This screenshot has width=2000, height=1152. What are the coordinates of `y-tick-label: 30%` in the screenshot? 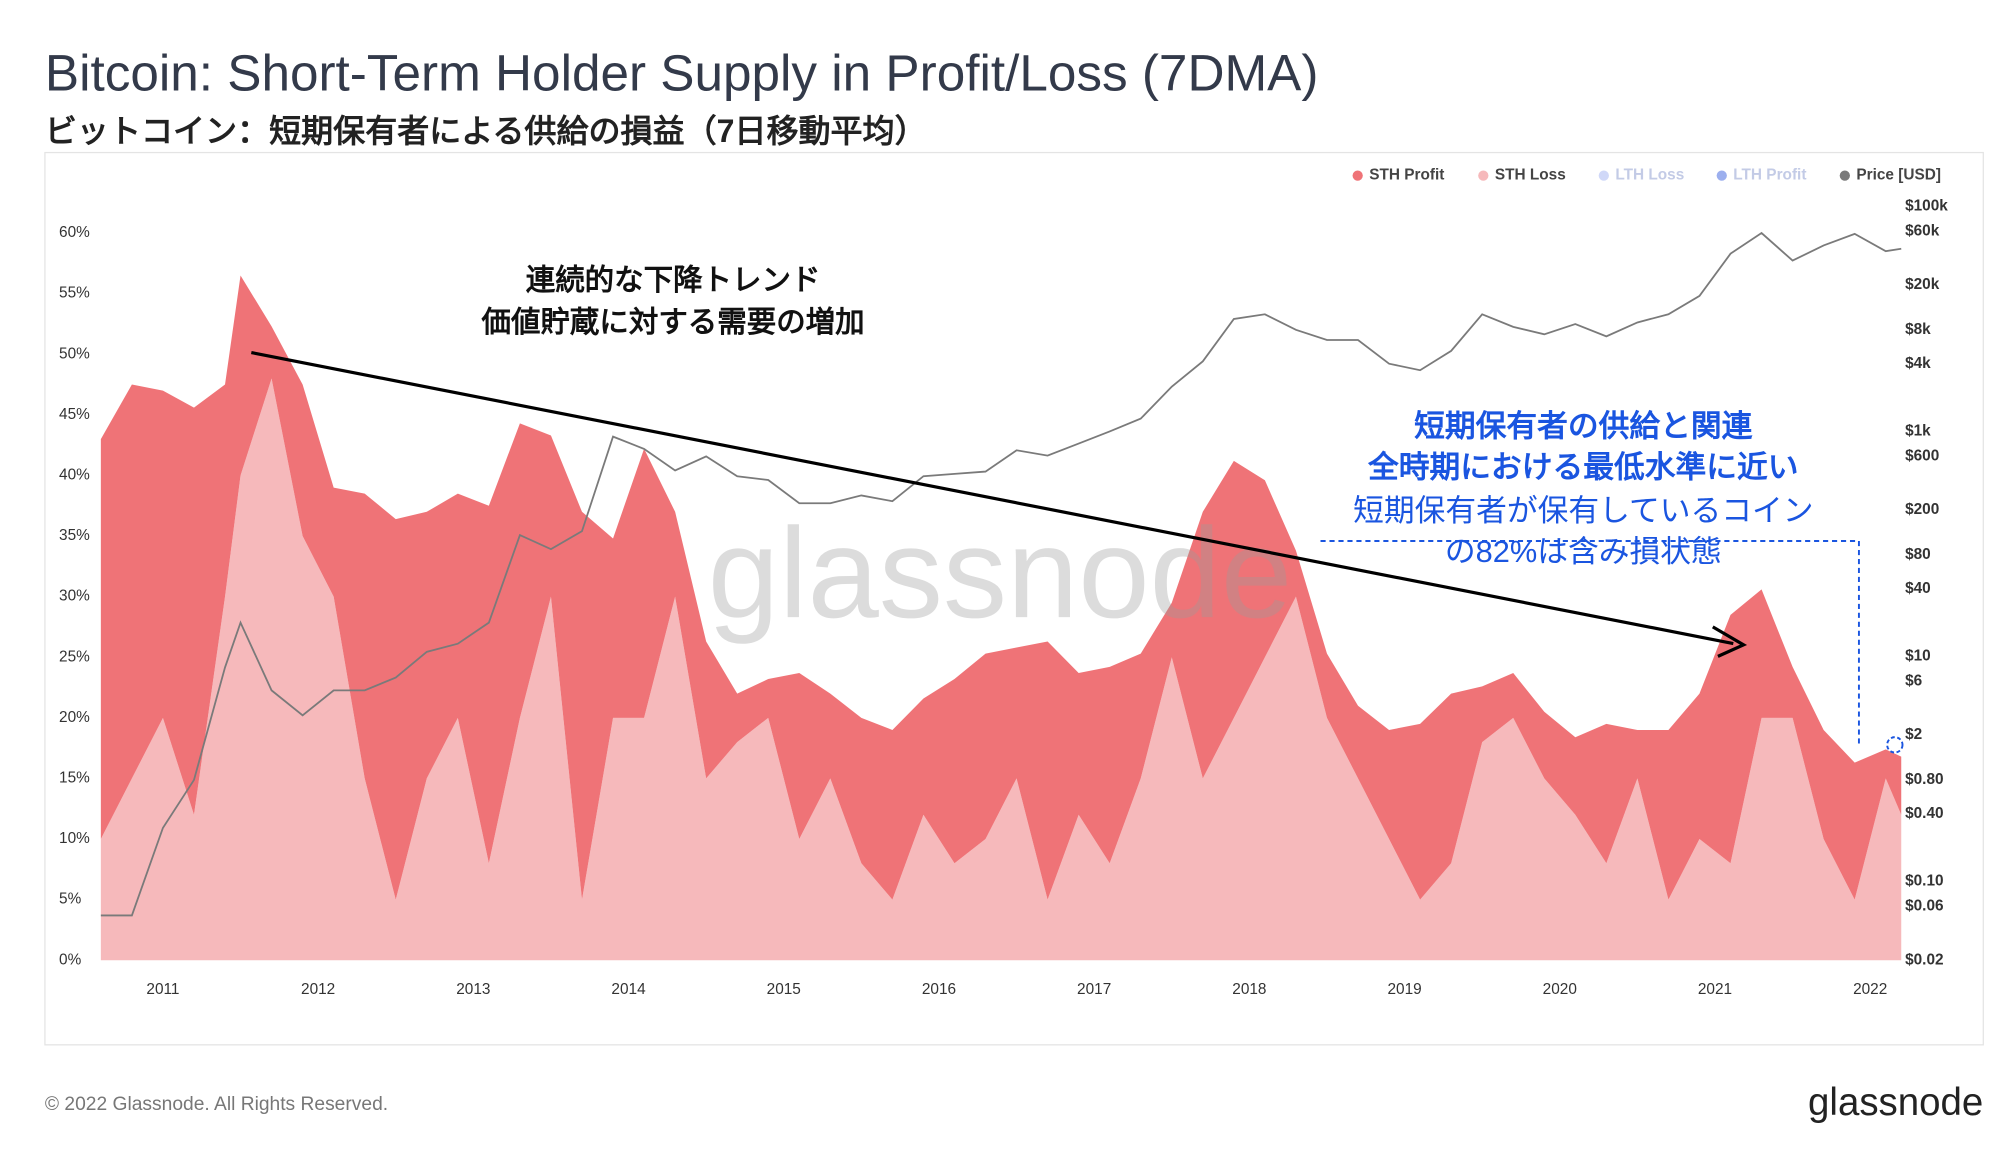 It's located at (74, 596).